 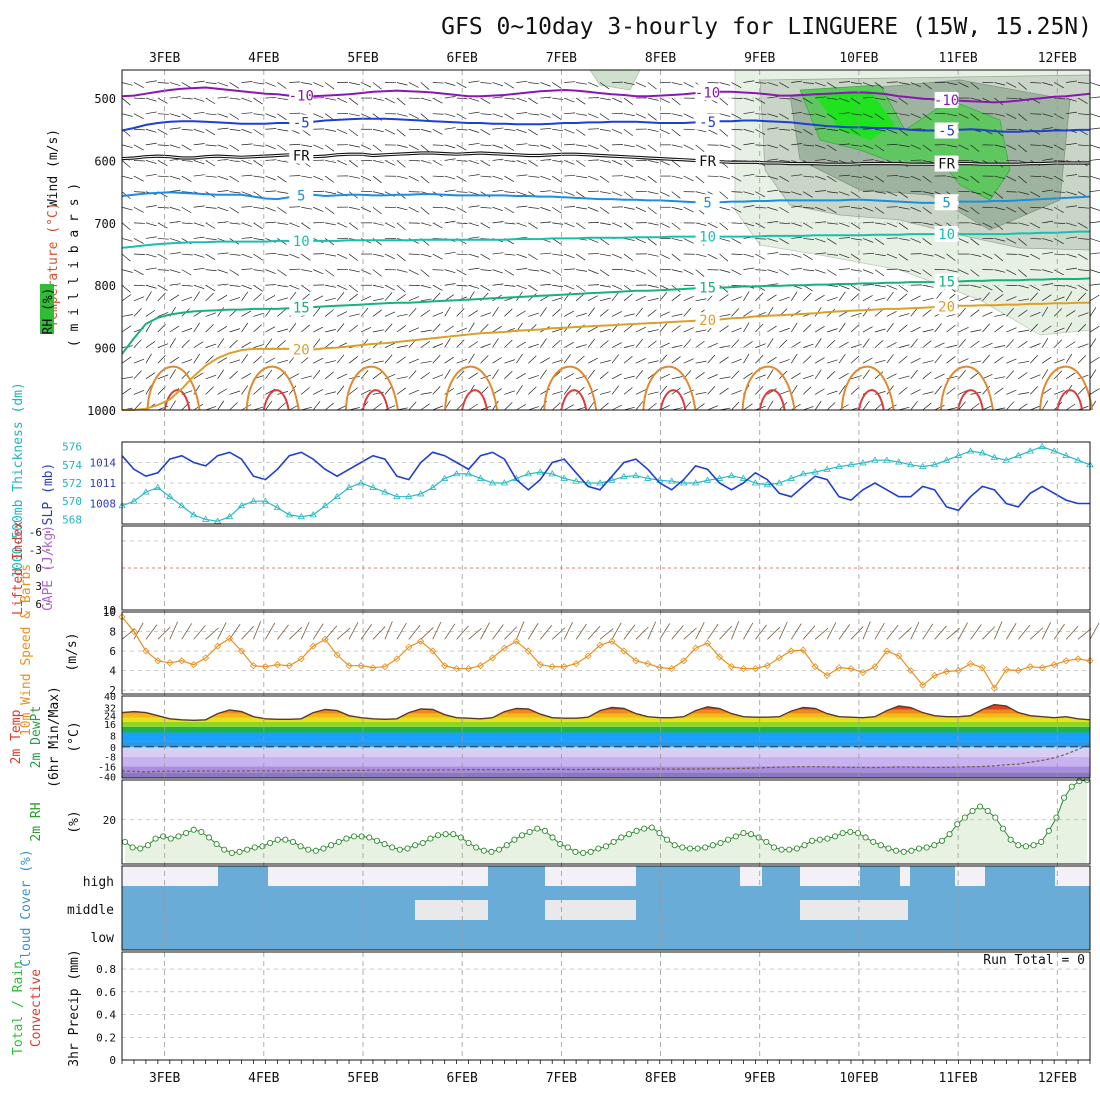 I want to click on cape-label: CAPE (J/kg), so click(x=48, y=568).